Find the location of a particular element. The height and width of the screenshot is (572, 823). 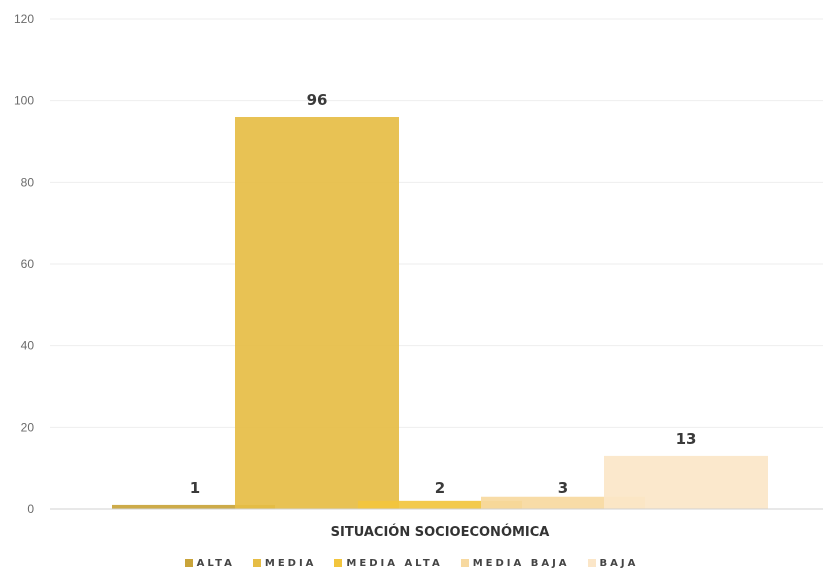

legend: ALTA MEDIA MEDIA ALTA MEDIA BAJA BAJA is located at coordinates (411, 563).